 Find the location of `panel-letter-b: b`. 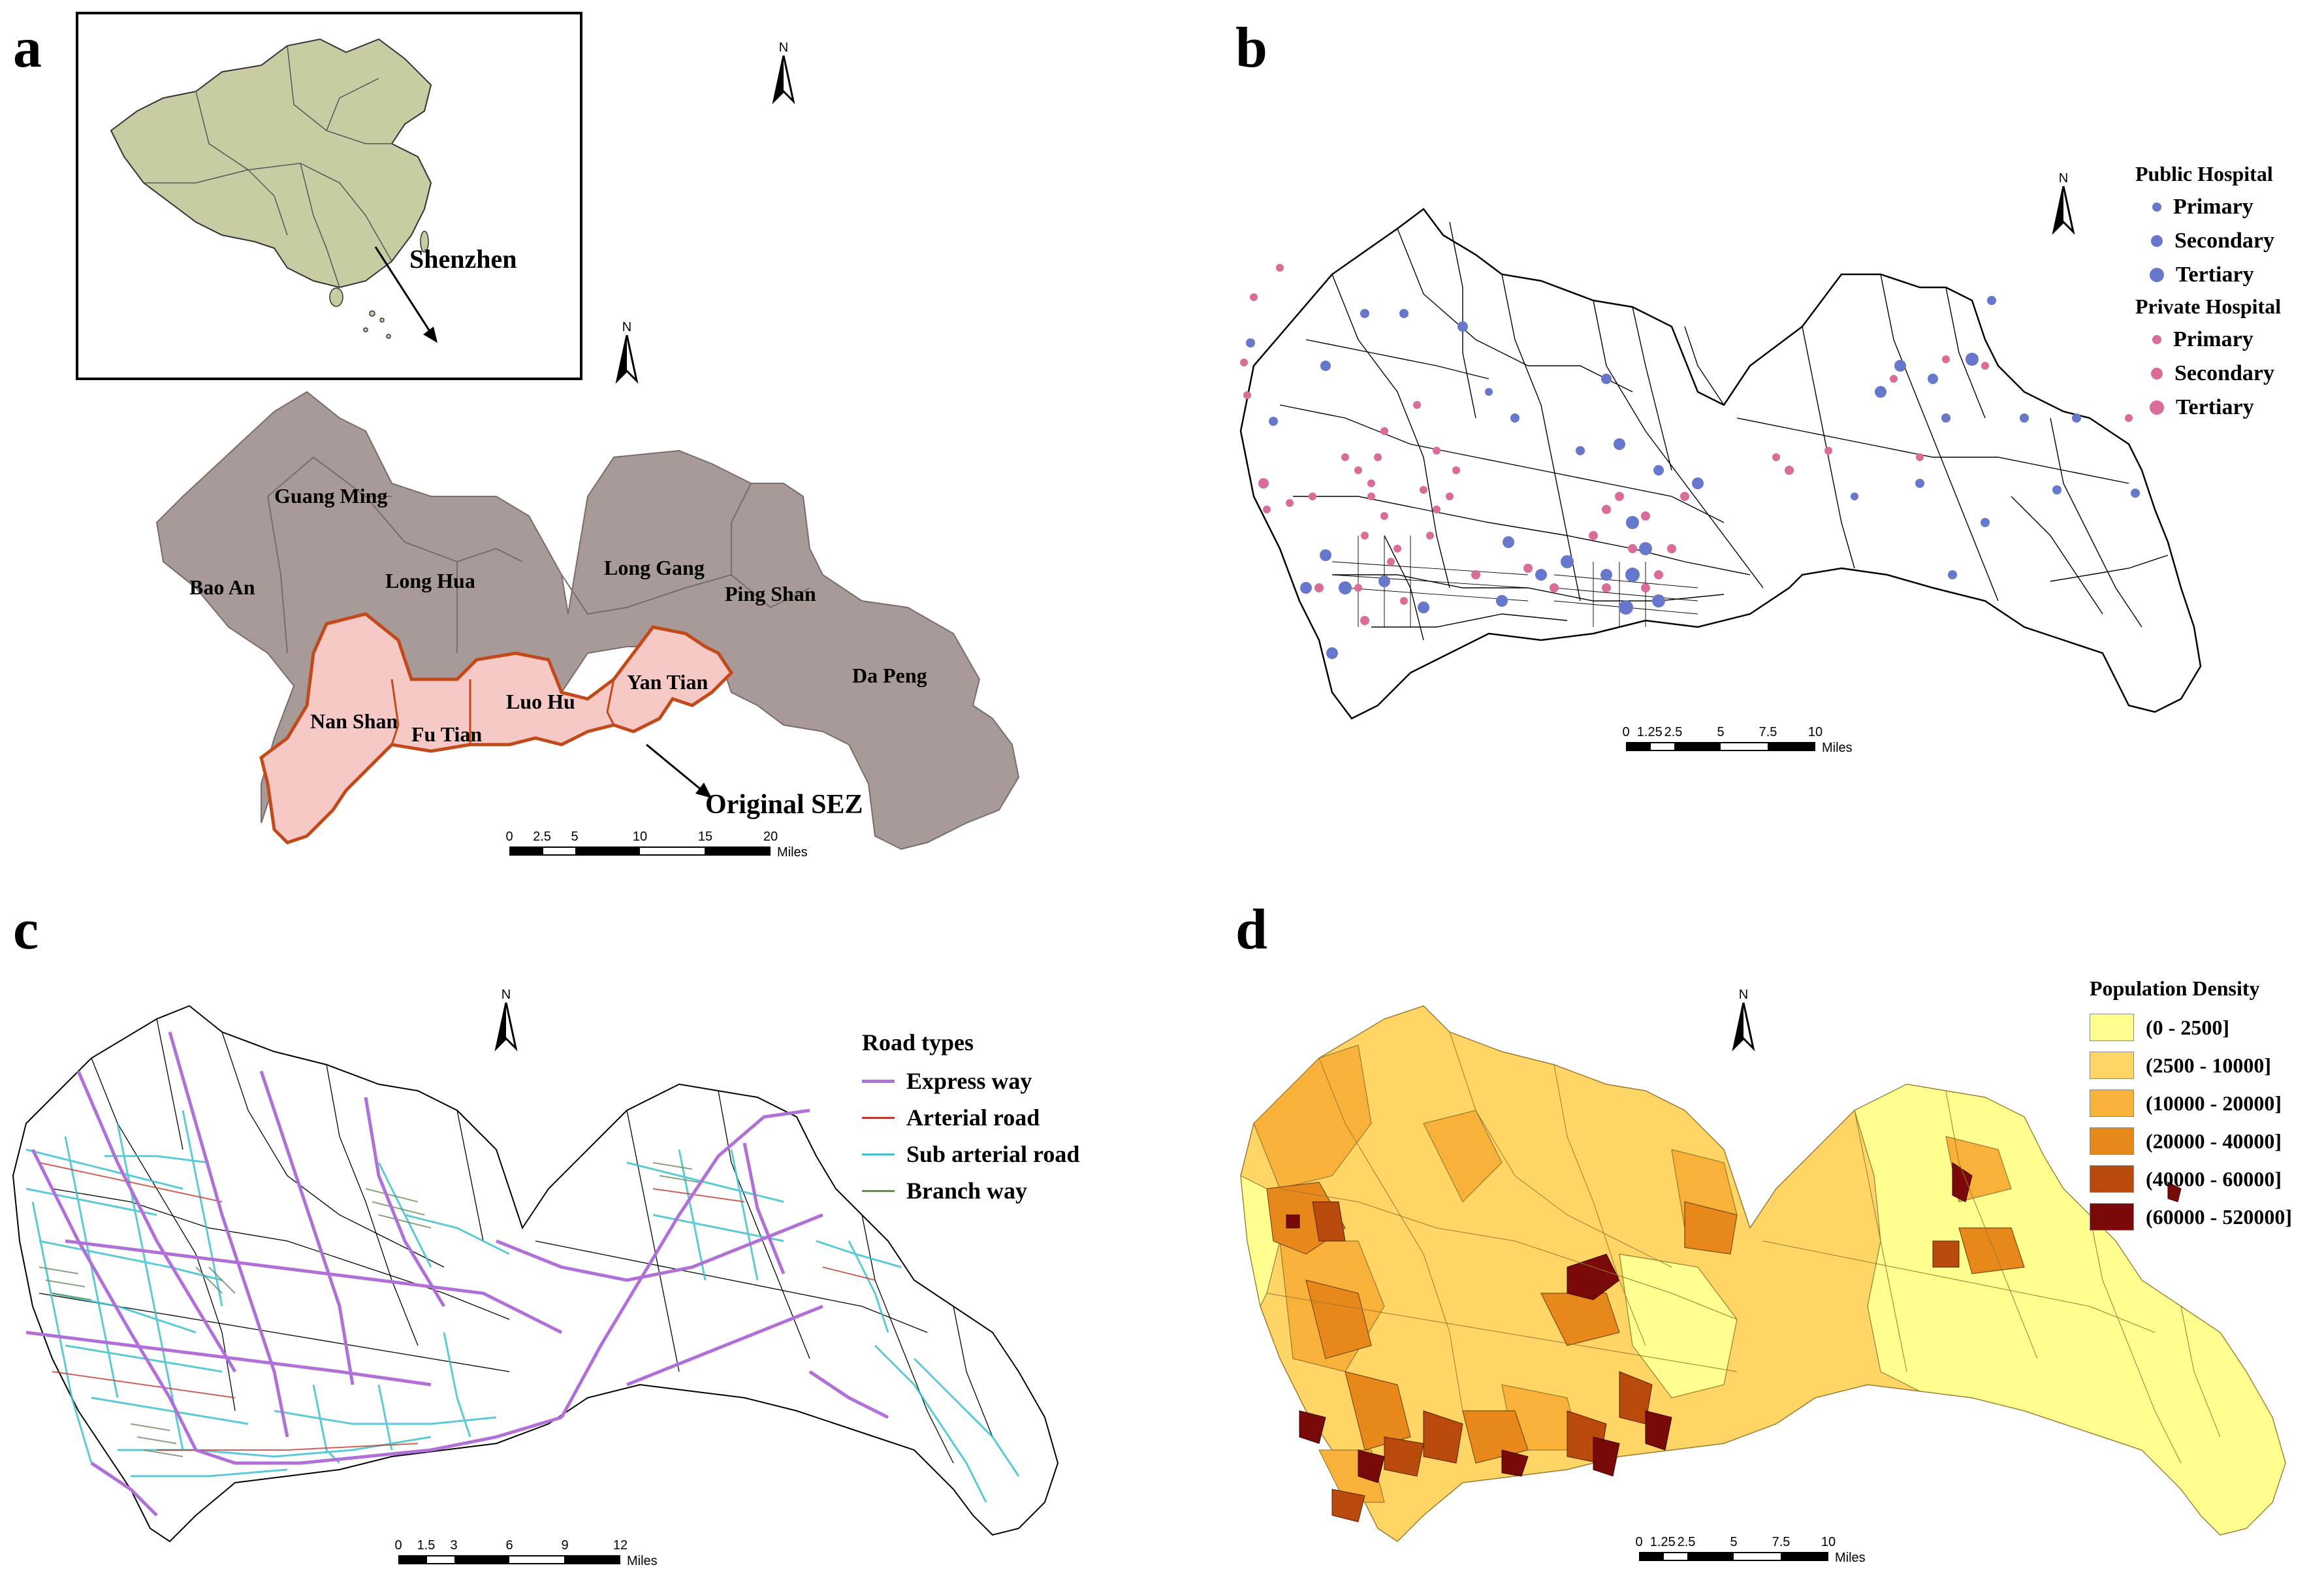

panel-letter-b: b is located at coordinates (1251, 48).